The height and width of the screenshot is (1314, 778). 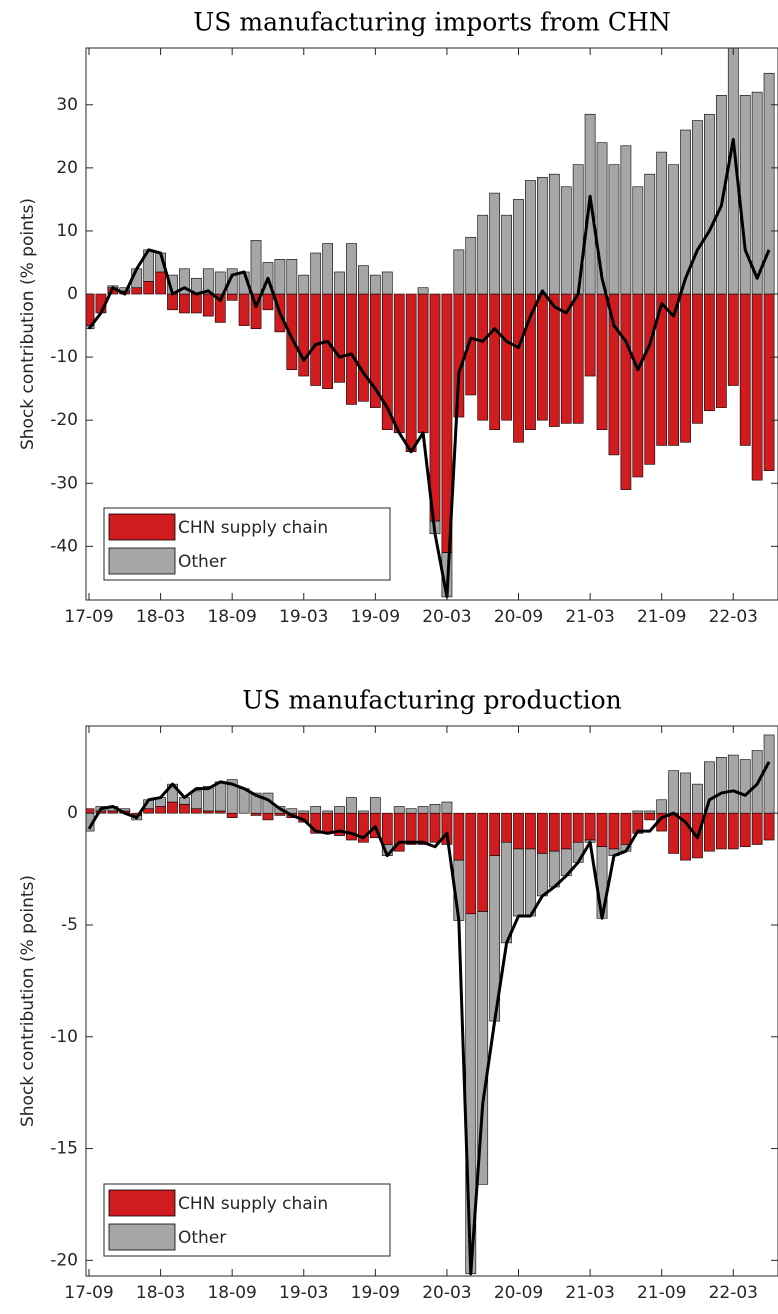 What do you see at coordinates (375, 1293) in the screenshot?
I see `x-tick-label: 19-09` at bounding box center [375, 1293].